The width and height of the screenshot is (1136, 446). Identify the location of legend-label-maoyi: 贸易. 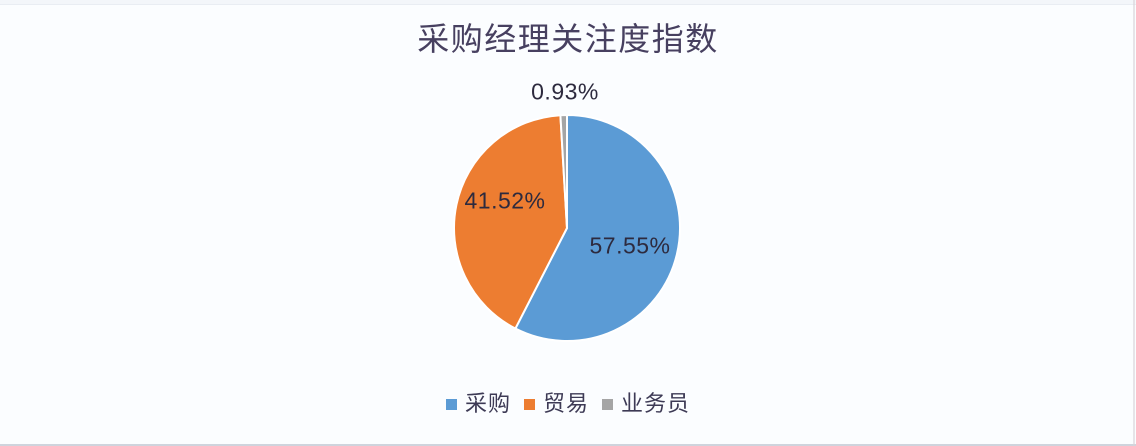
(565, 403).